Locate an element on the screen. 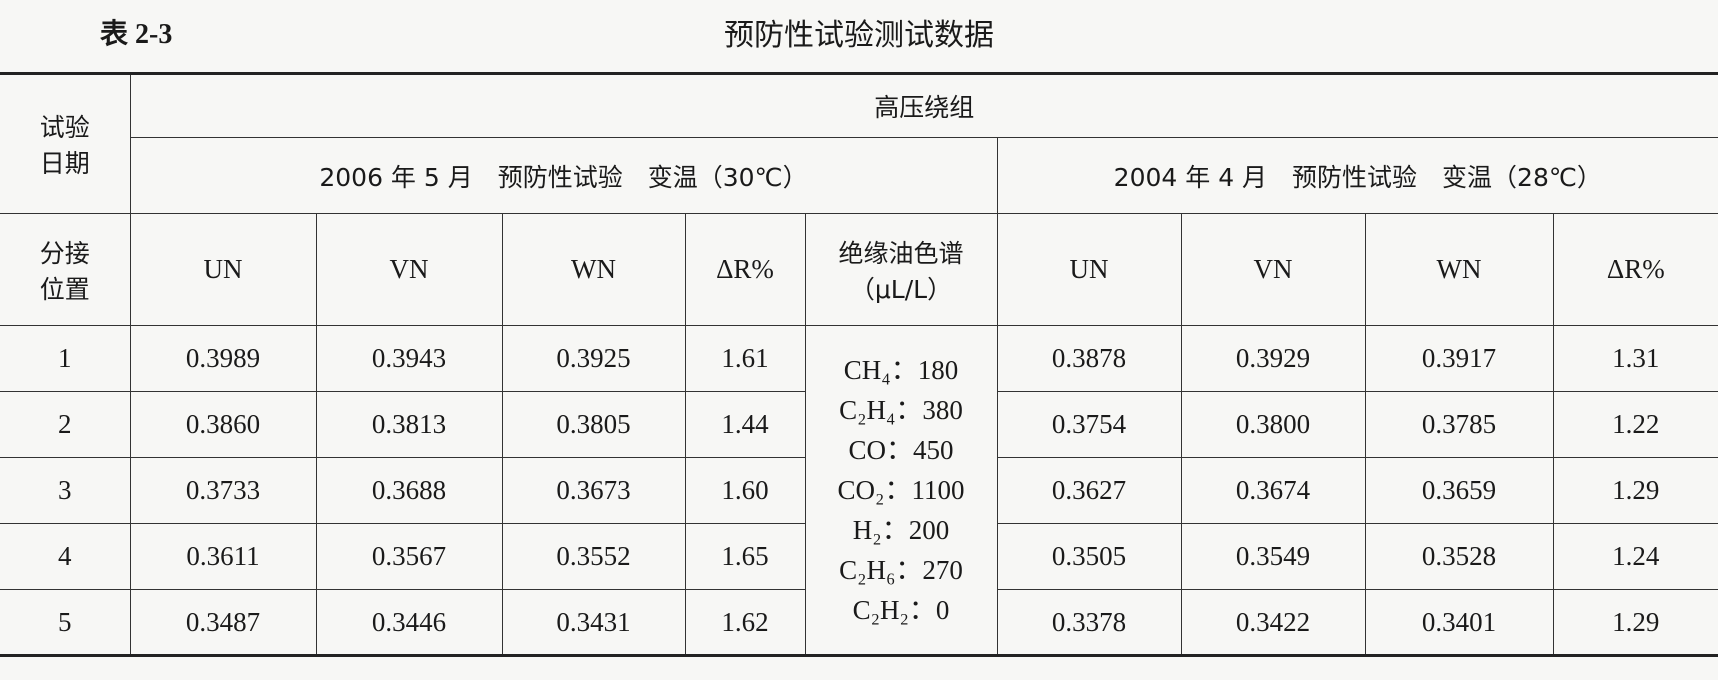  table-title: 预防性试验测试数据 is located at coordinates (859, 35).